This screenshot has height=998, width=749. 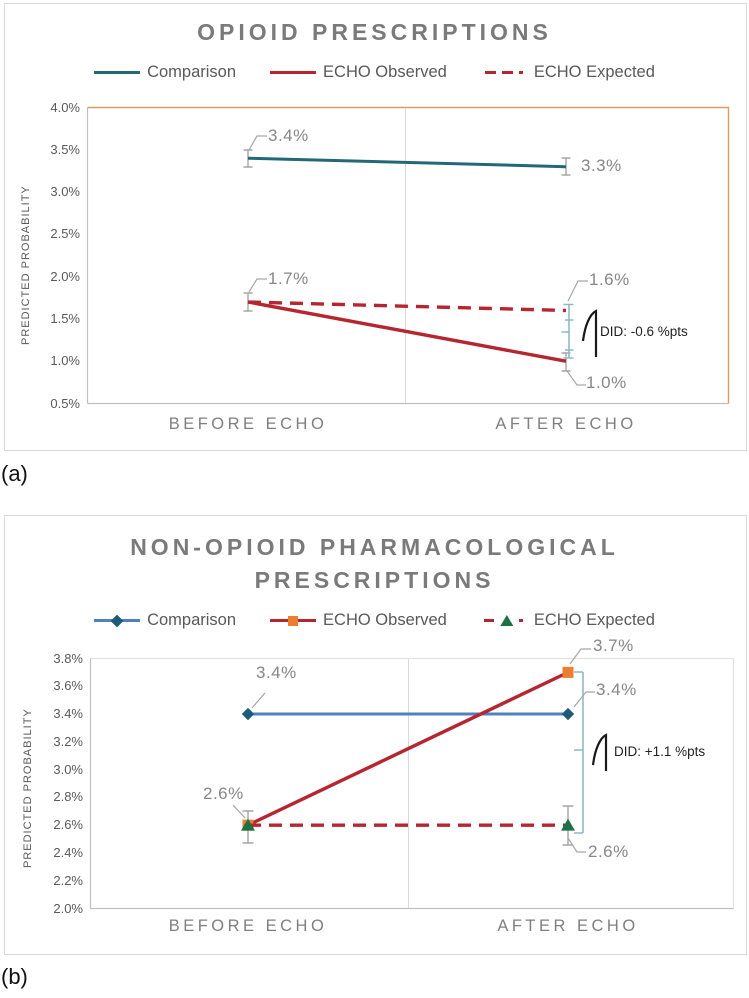 I want to click on panel-label-a: (a), so click(x=14, y=473).